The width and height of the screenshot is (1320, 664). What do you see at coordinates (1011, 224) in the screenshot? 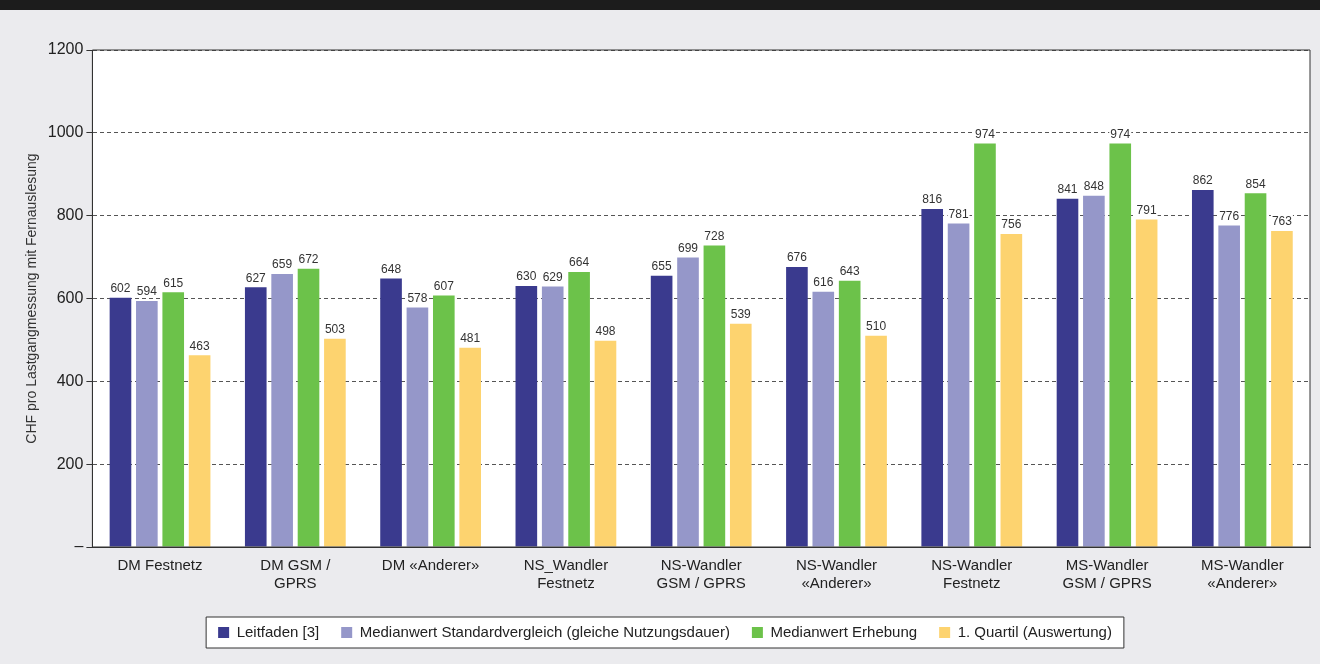
I see `data-label: 756` at bounding box center [1011, 224].